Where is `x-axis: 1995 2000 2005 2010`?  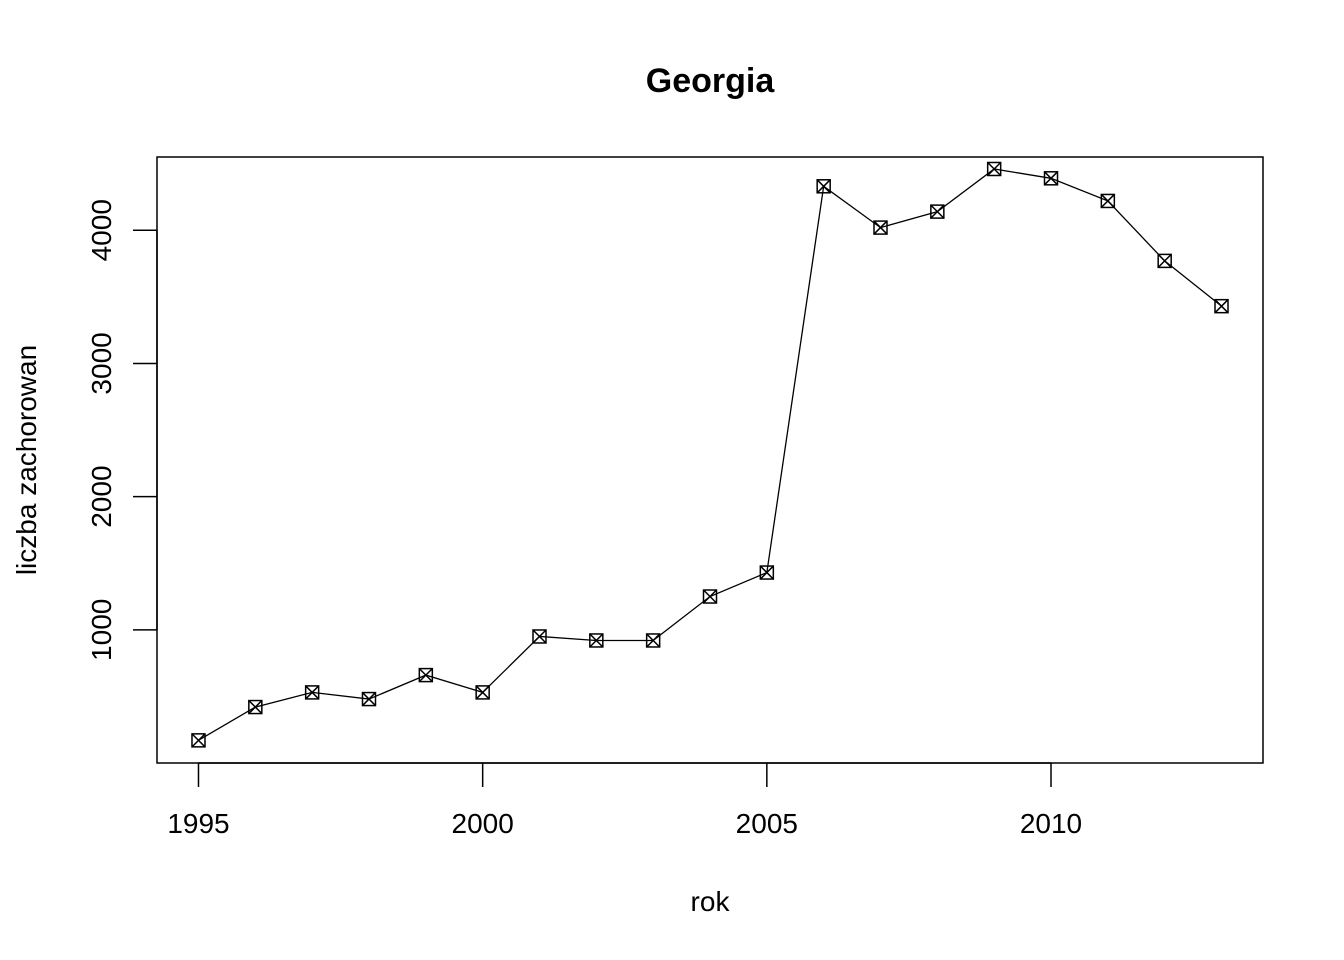 x-axis: 1995 2000 2005 2010 is located at coordinates (624, 800).